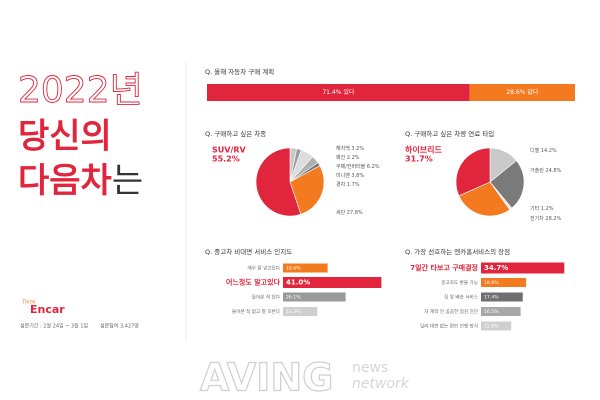  I want to click on chart-title: Q. 올해 자동차 구매 계획, so click(239, 71).